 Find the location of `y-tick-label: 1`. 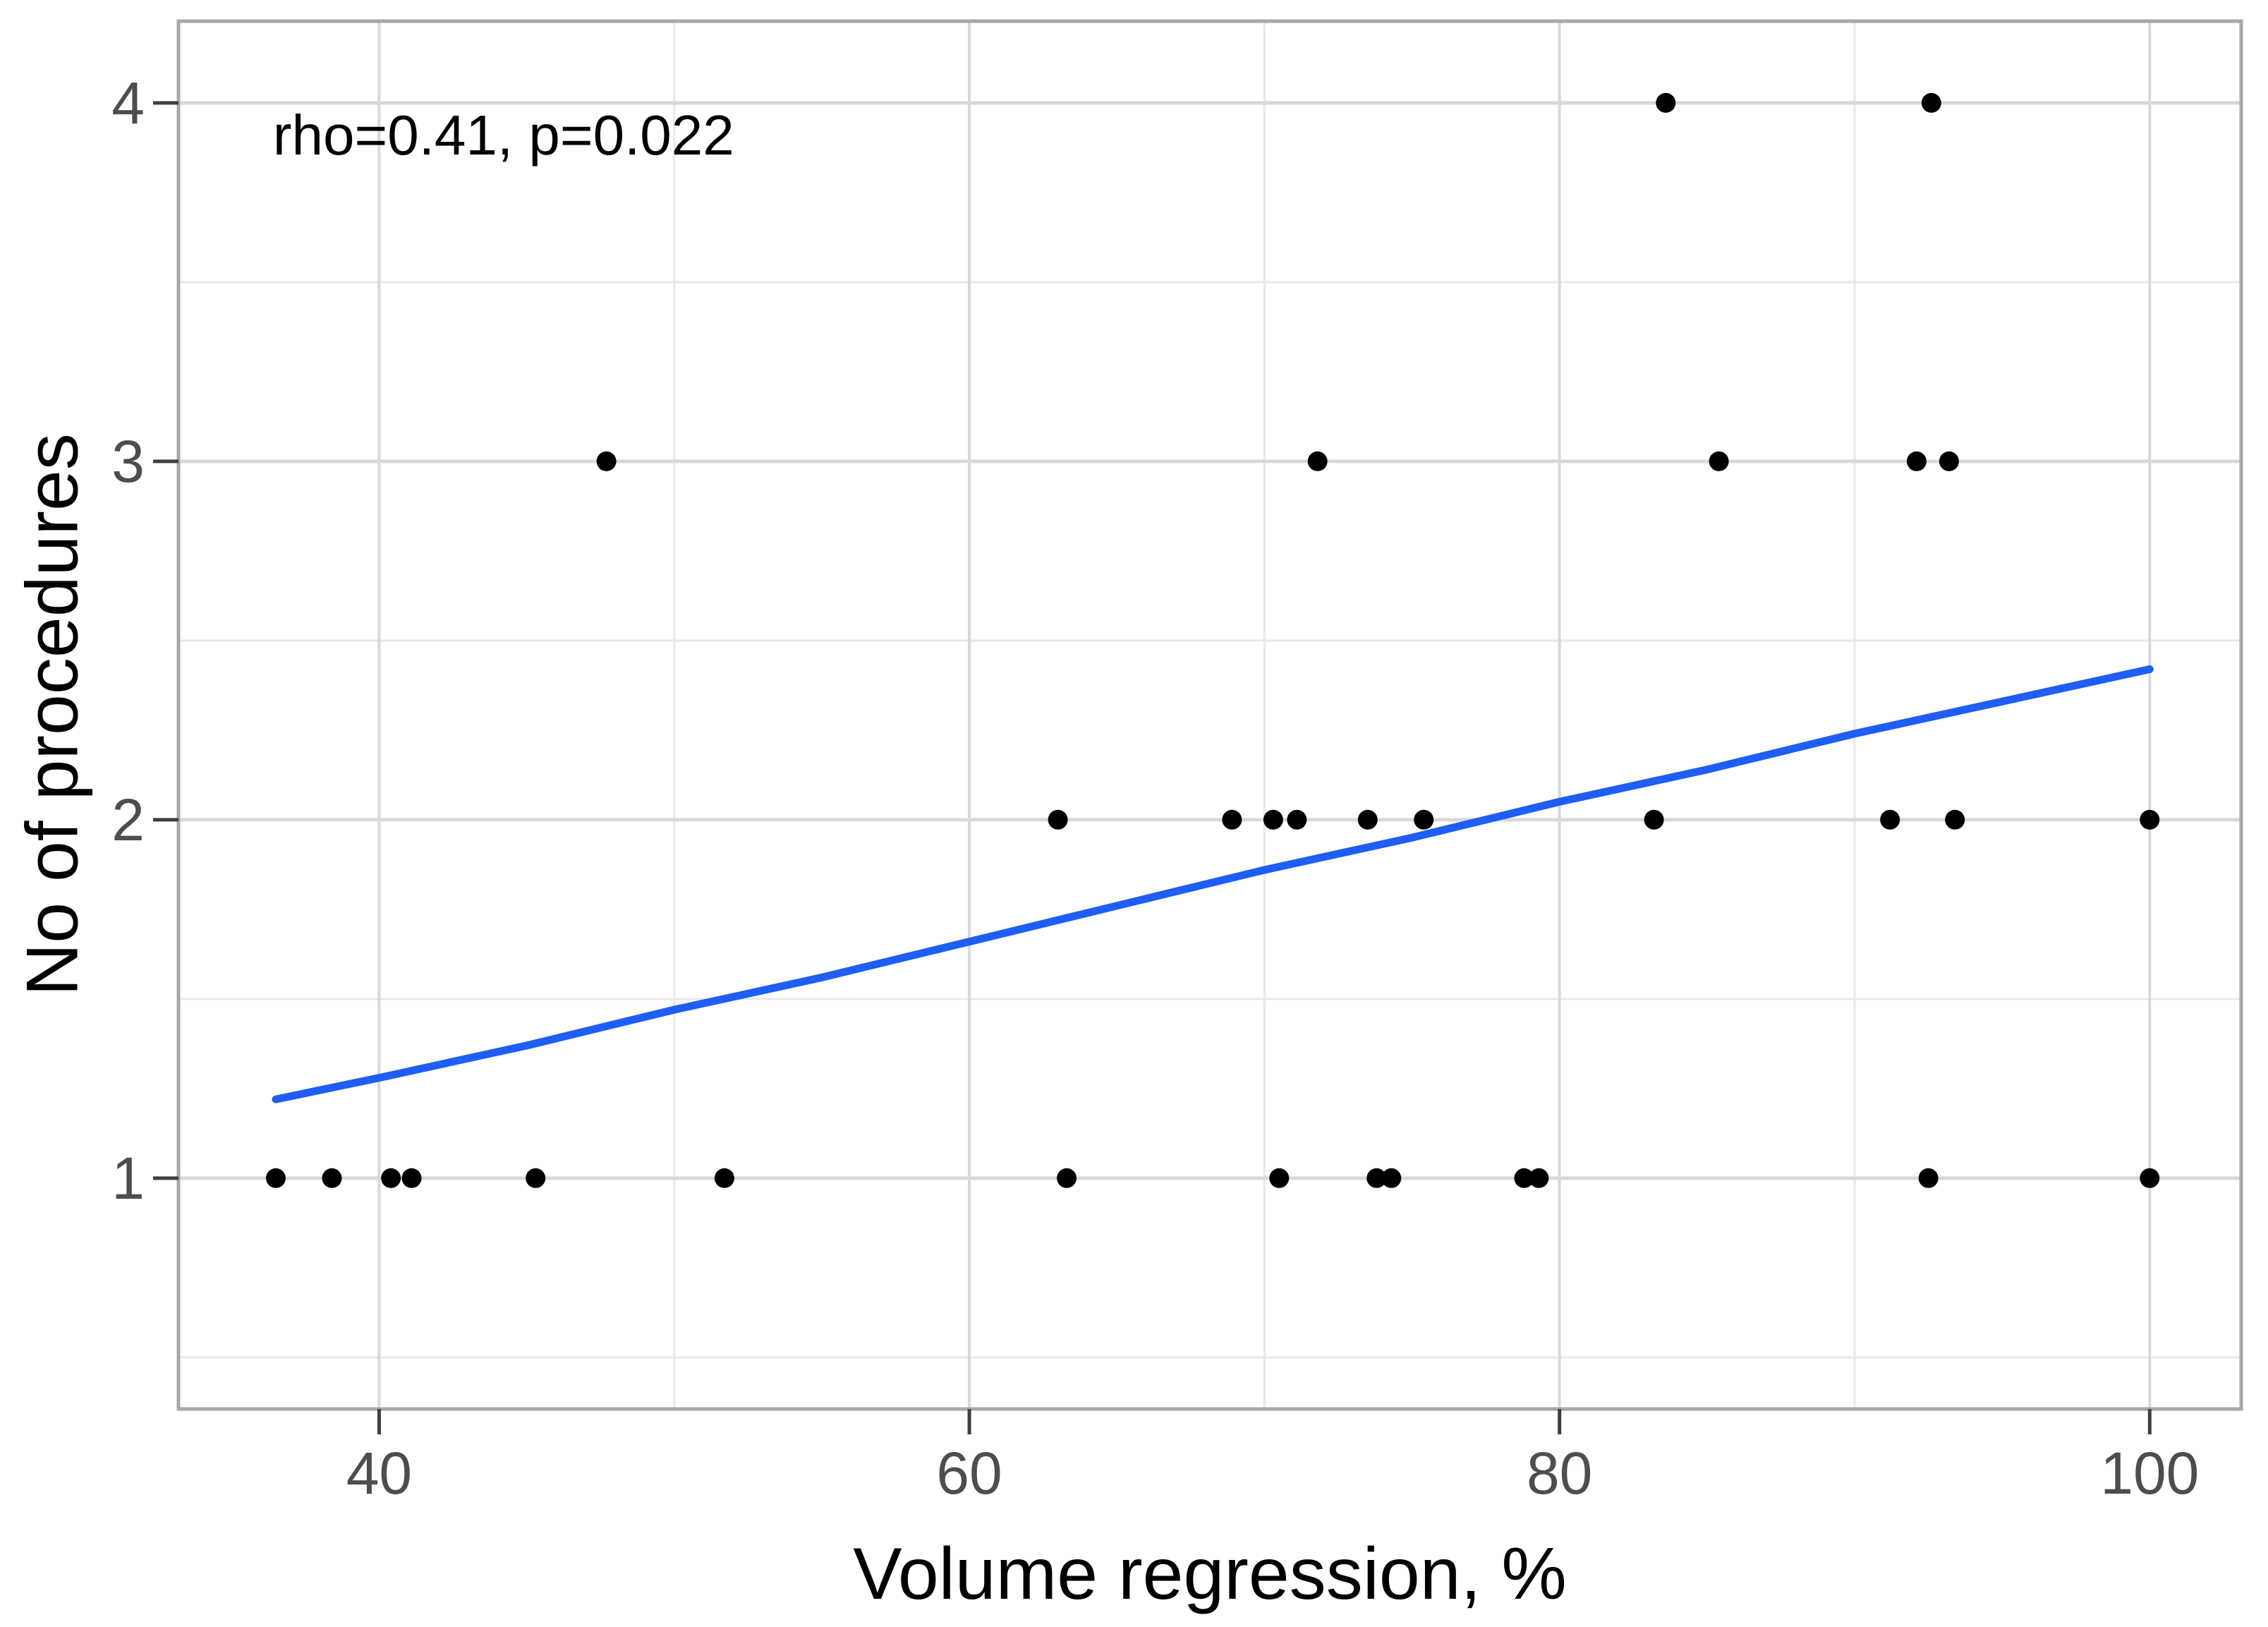

y-tick-label: 1 is located at coordinates (128, 1178).